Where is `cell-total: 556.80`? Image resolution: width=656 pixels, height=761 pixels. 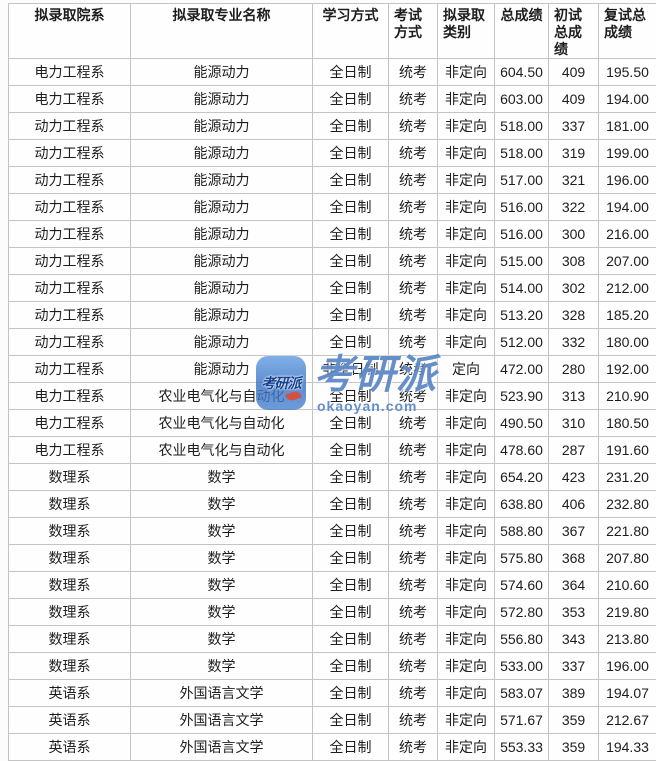
cell-total: 556.80 is located at coordinates (522, 639).